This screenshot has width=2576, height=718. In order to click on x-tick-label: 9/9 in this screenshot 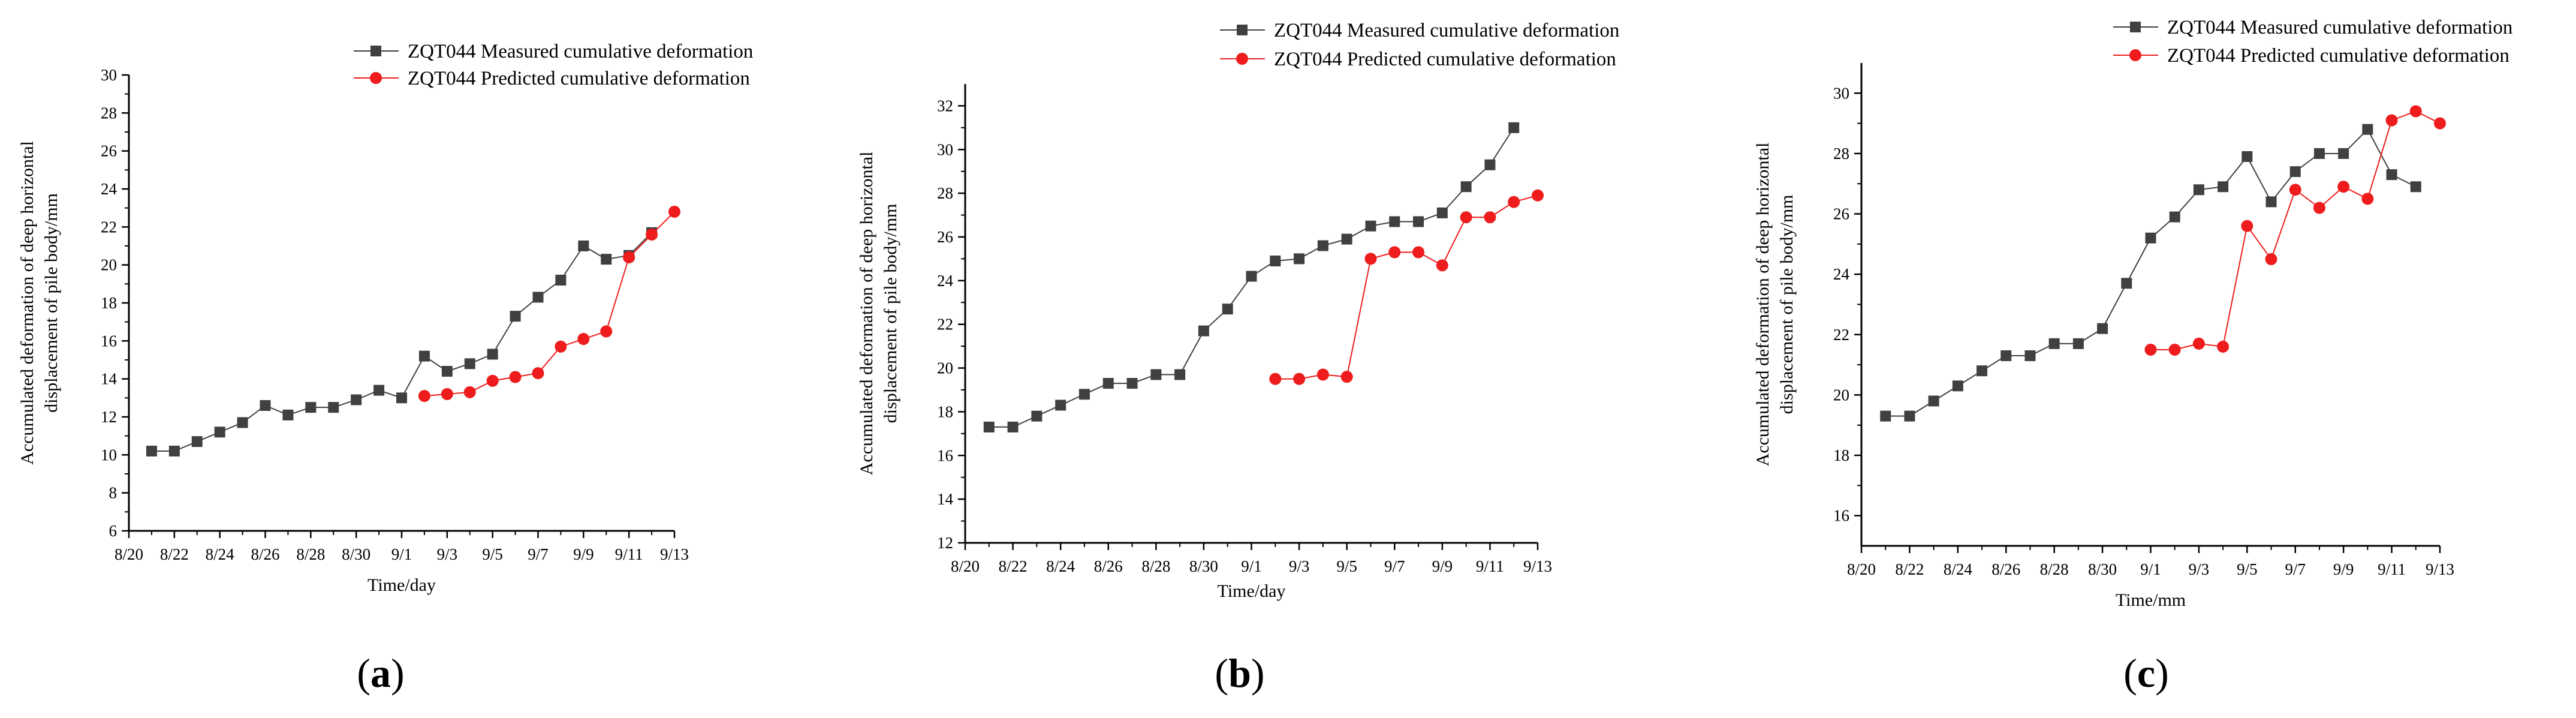, I will do `click(583, 554)`.